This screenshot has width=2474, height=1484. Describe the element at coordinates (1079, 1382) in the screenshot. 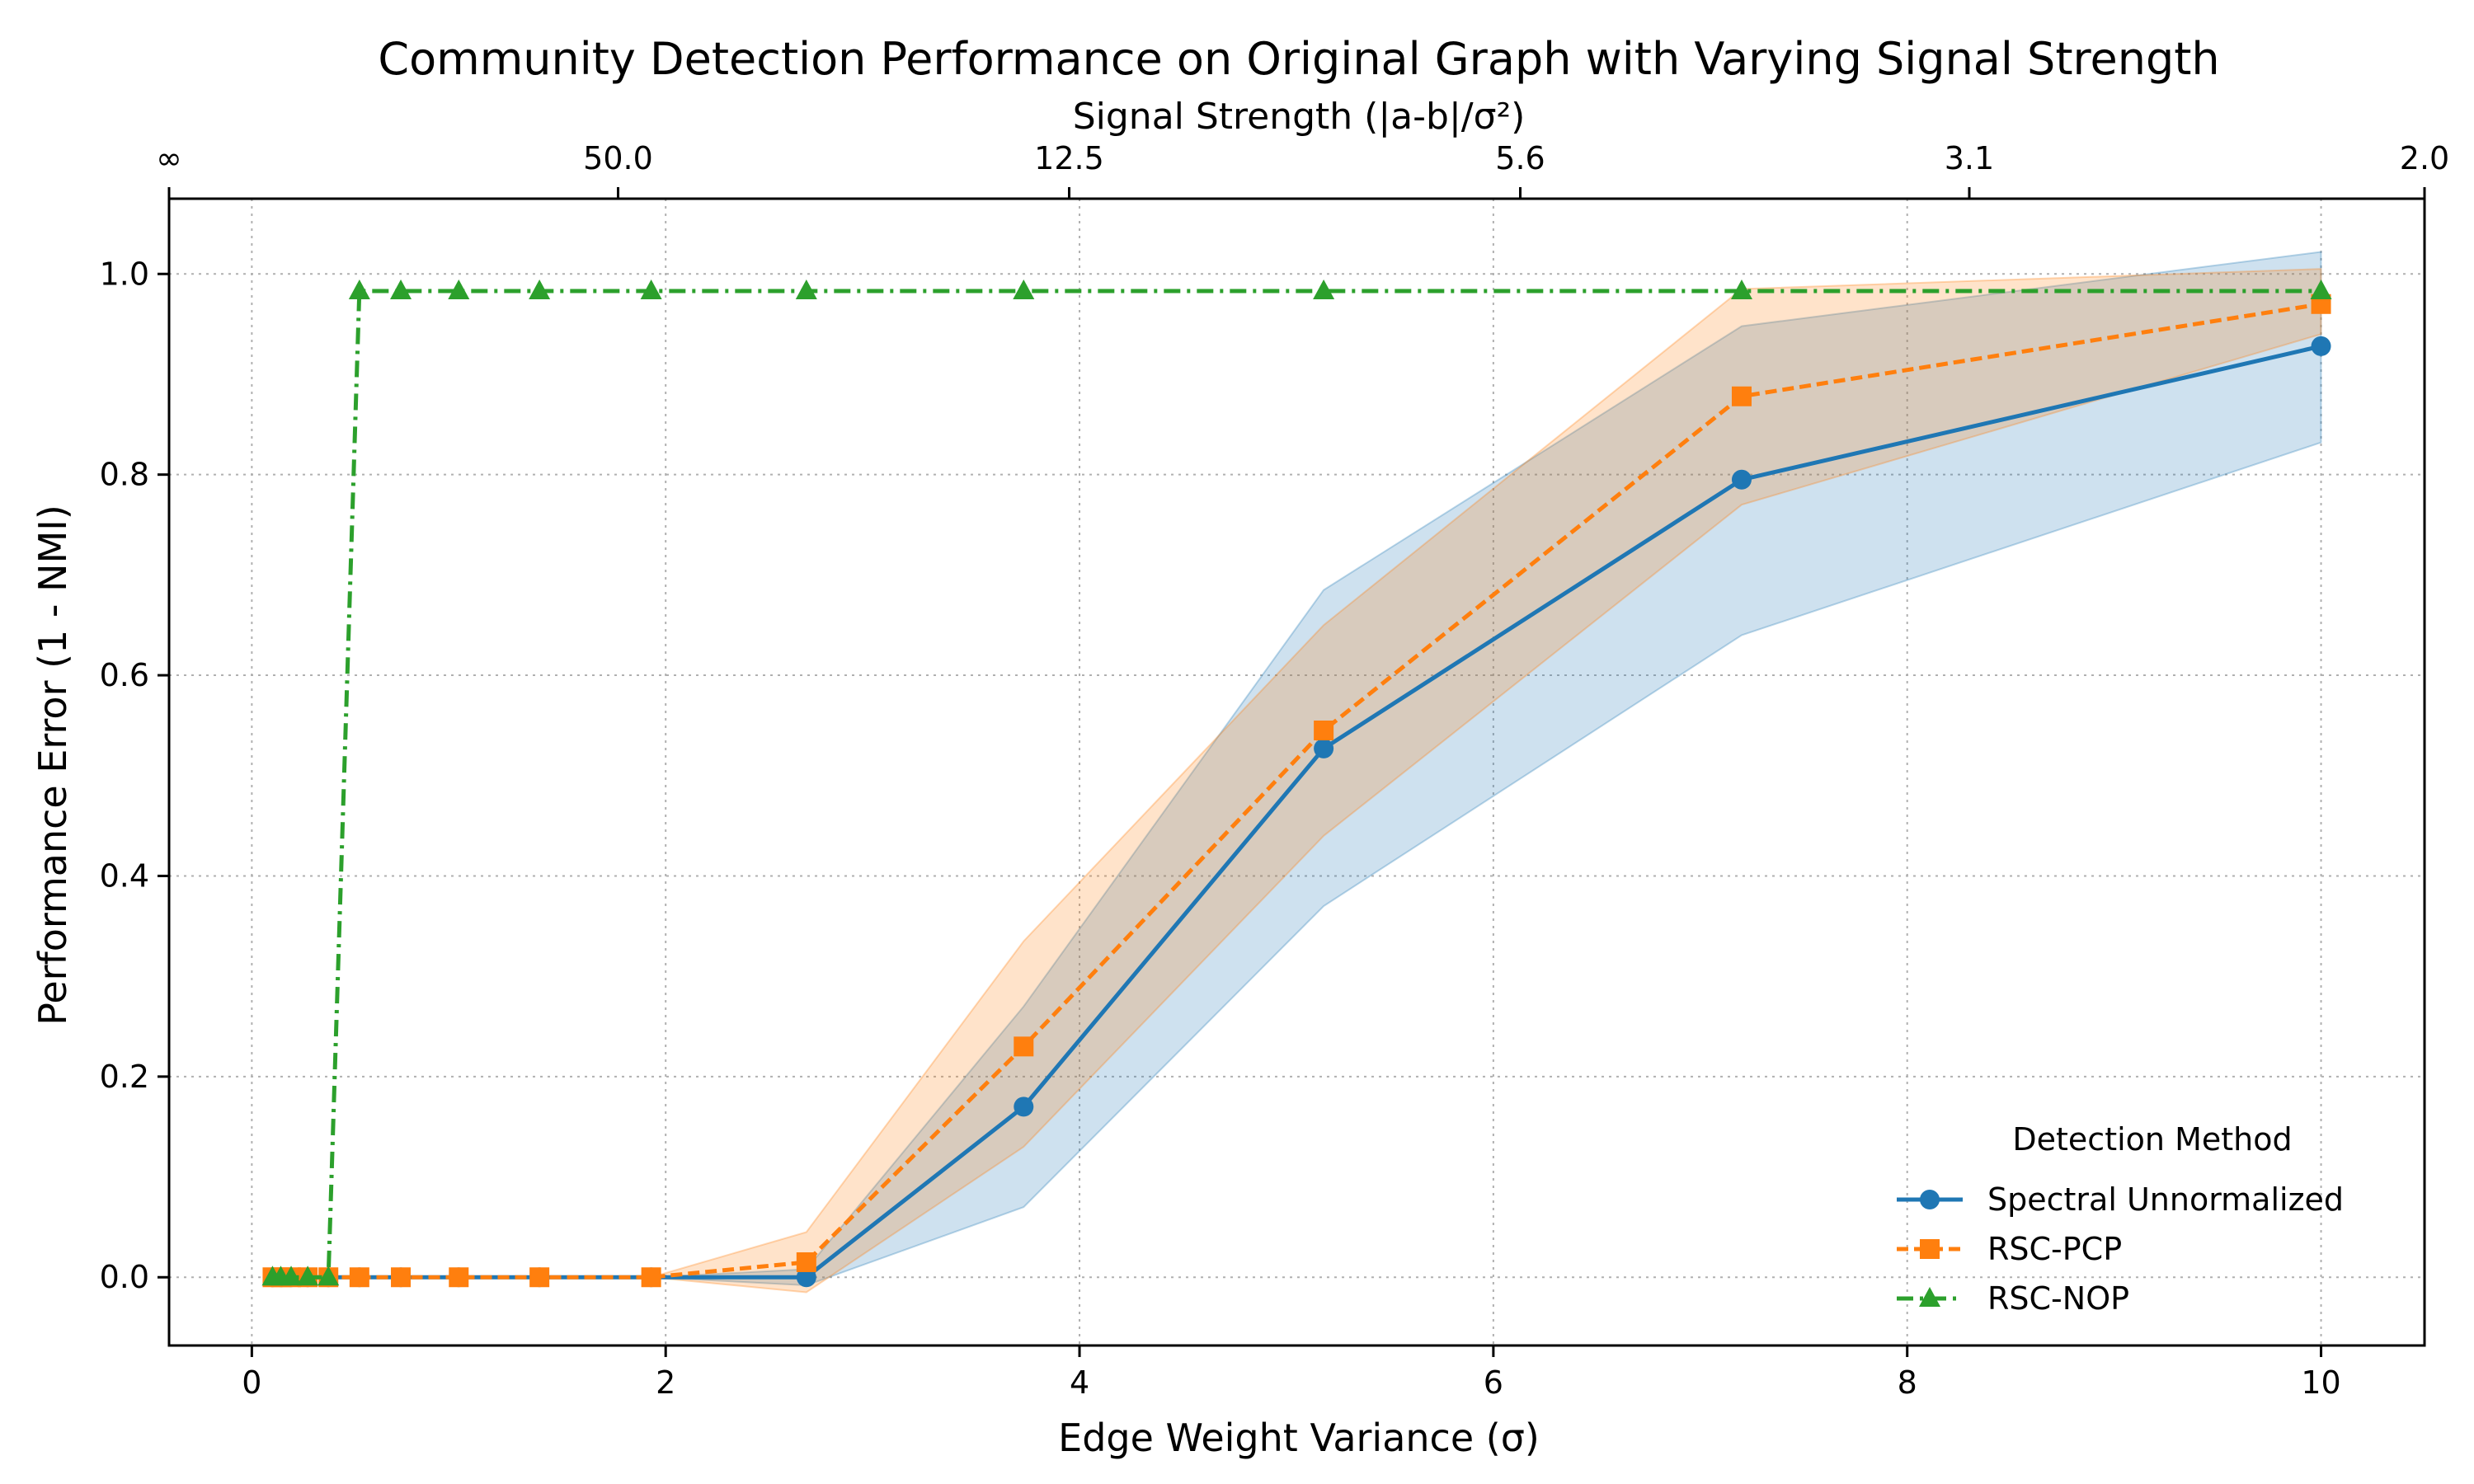

I see `x-tick-label: 4` at that location.